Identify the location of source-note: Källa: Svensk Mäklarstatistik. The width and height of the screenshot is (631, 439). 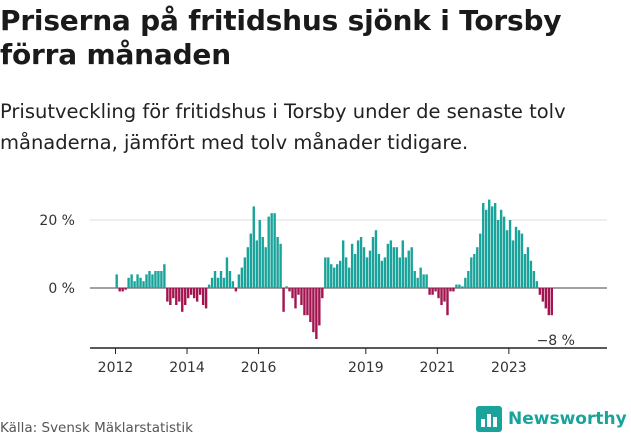
(96, 428).